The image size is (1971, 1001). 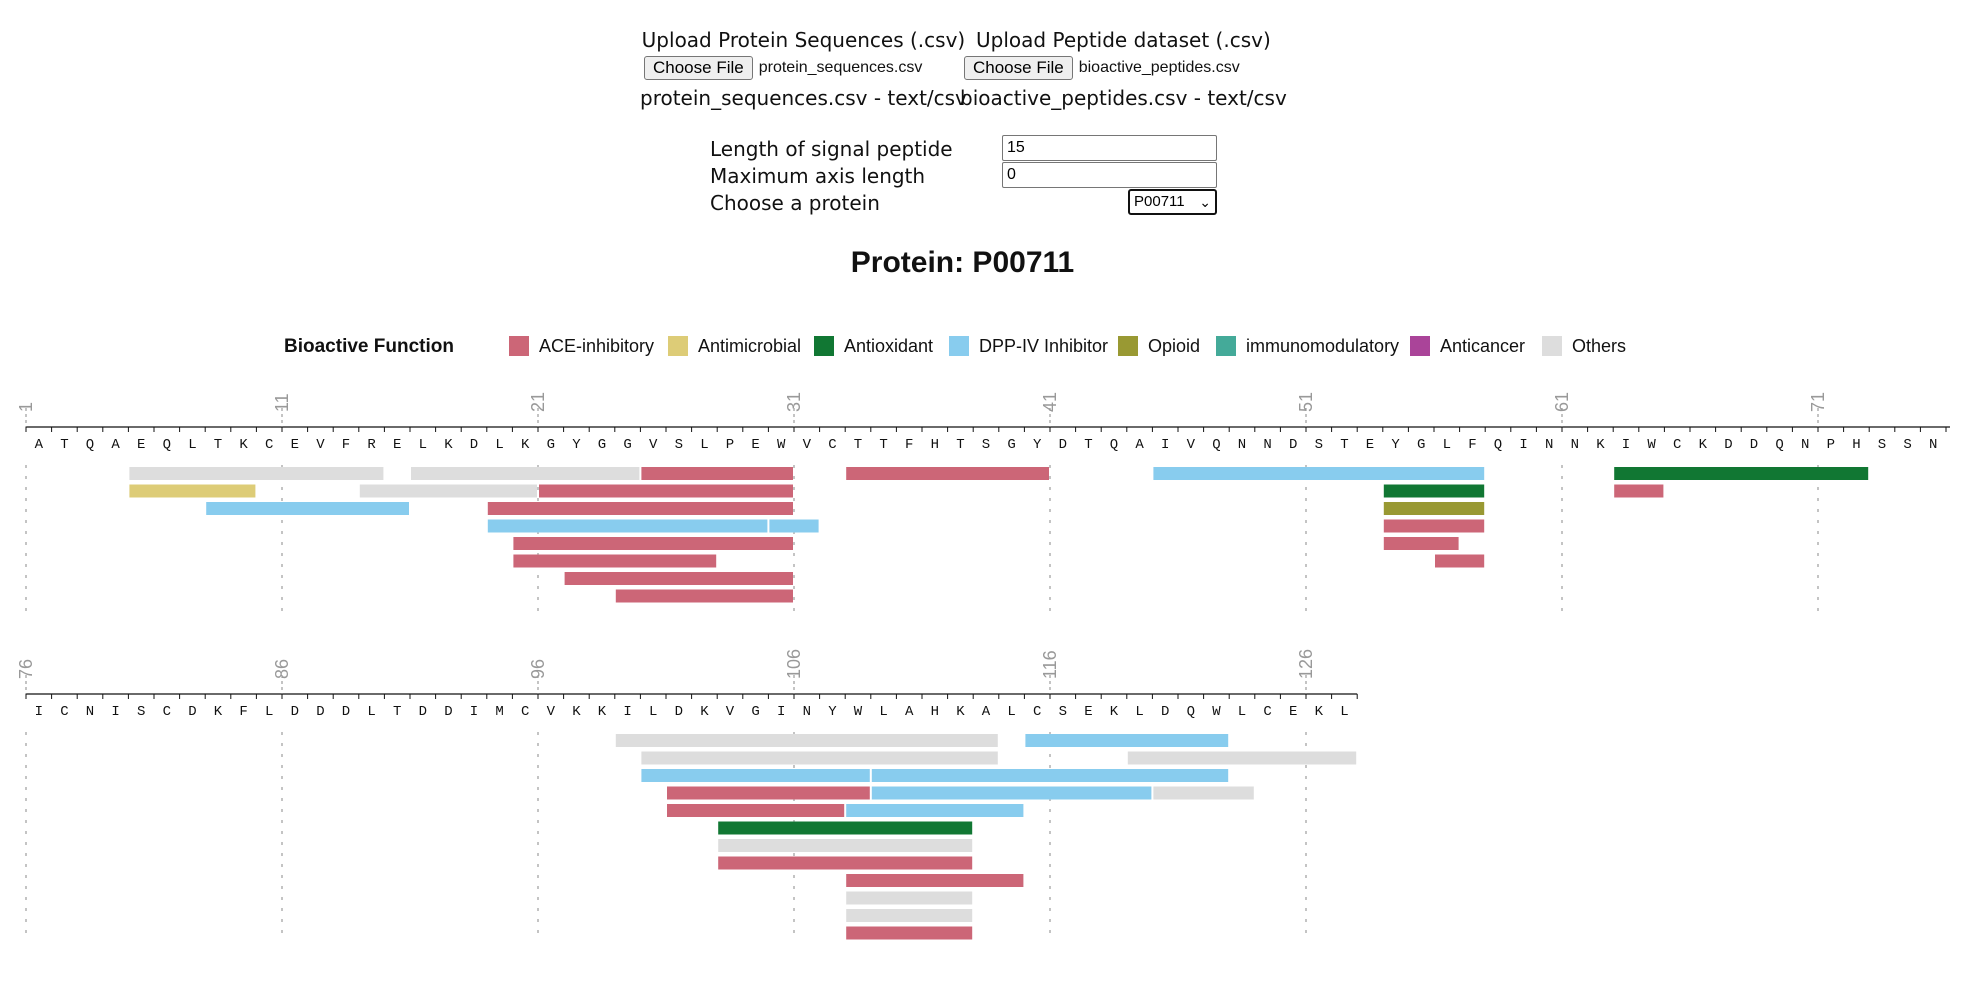 I want to click on choose-protein-label: Choose a protein, so click(x=795, y=203).